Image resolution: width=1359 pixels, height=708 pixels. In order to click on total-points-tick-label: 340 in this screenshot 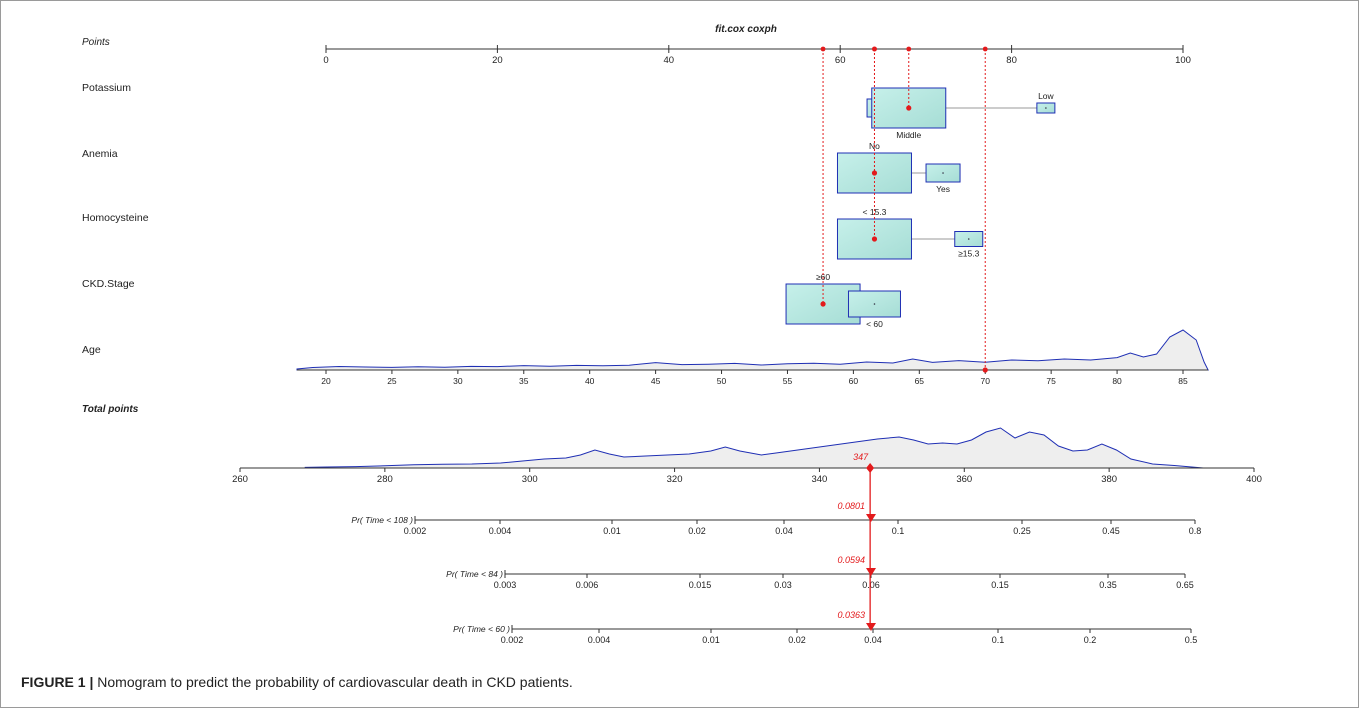, I will do `click(819, 479)`.